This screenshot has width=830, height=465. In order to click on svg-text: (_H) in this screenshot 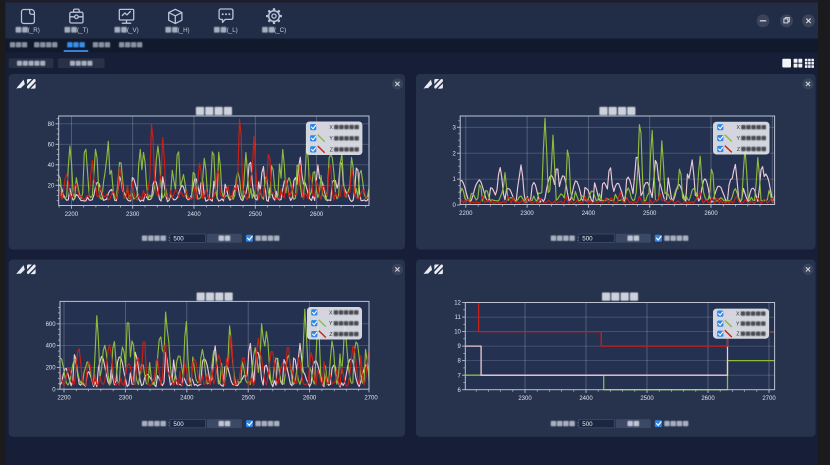, I will do `click(184, 30)`.